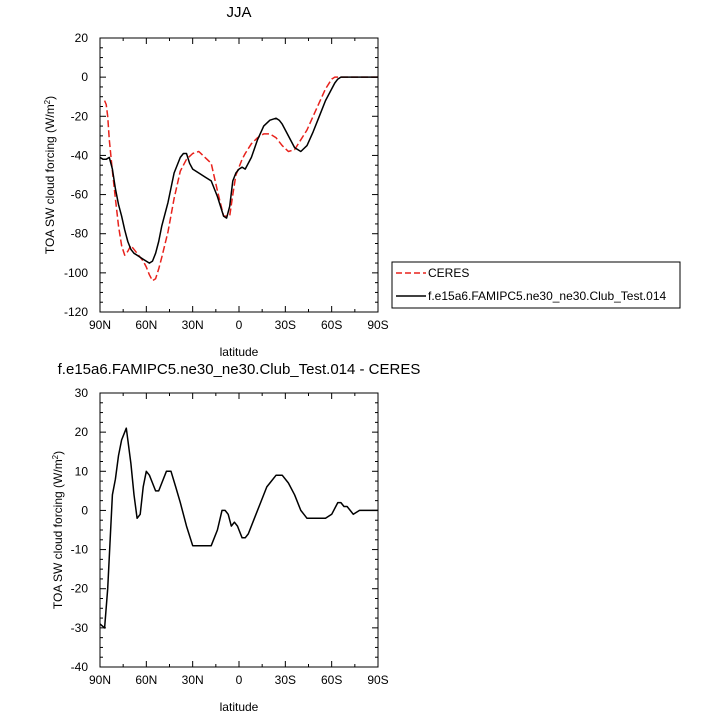 The height and width of the screenshot is (720, 720). Describe the element at coordinates (285, 325) in the screenshot. I see `top-chart-x-tick-label: 30S` at that location.